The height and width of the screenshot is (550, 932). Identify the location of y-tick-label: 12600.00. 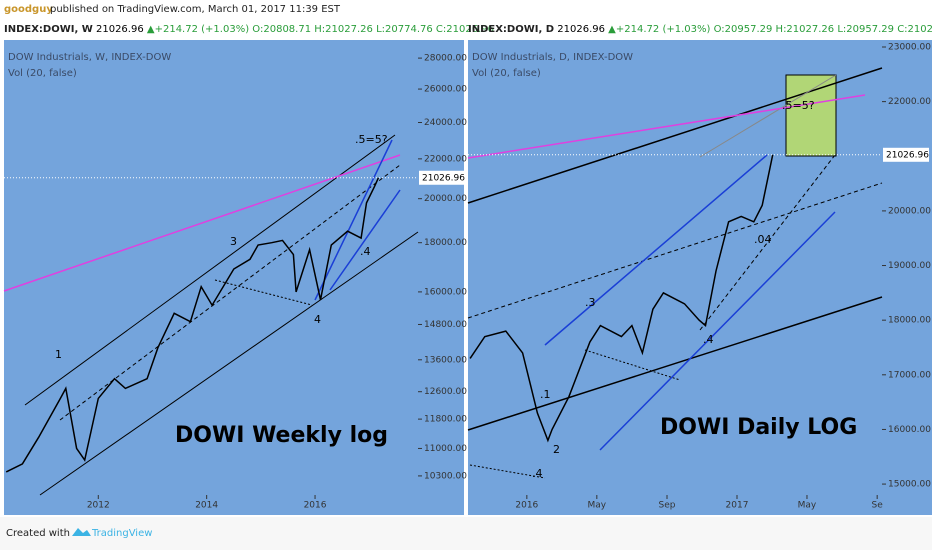
(445, 392).